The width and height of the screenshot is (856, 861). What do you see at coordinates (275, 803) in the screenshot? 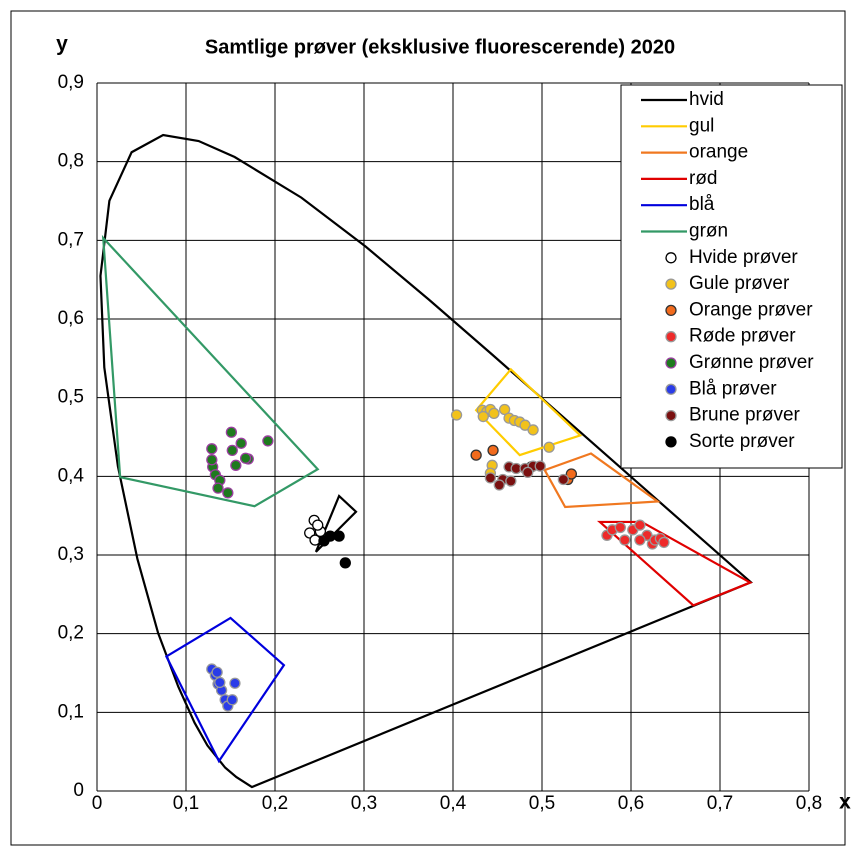
I see `x-tick-label: 0,2` at bounding box center [275, 803].